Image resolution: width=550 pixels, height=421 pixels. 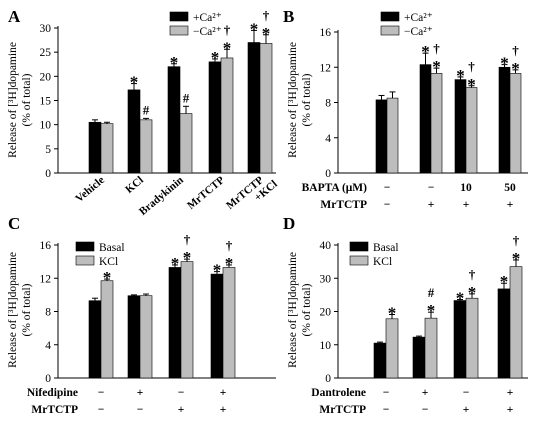 I want to click on category-label-line: KCl, so click(x=134, y=185).